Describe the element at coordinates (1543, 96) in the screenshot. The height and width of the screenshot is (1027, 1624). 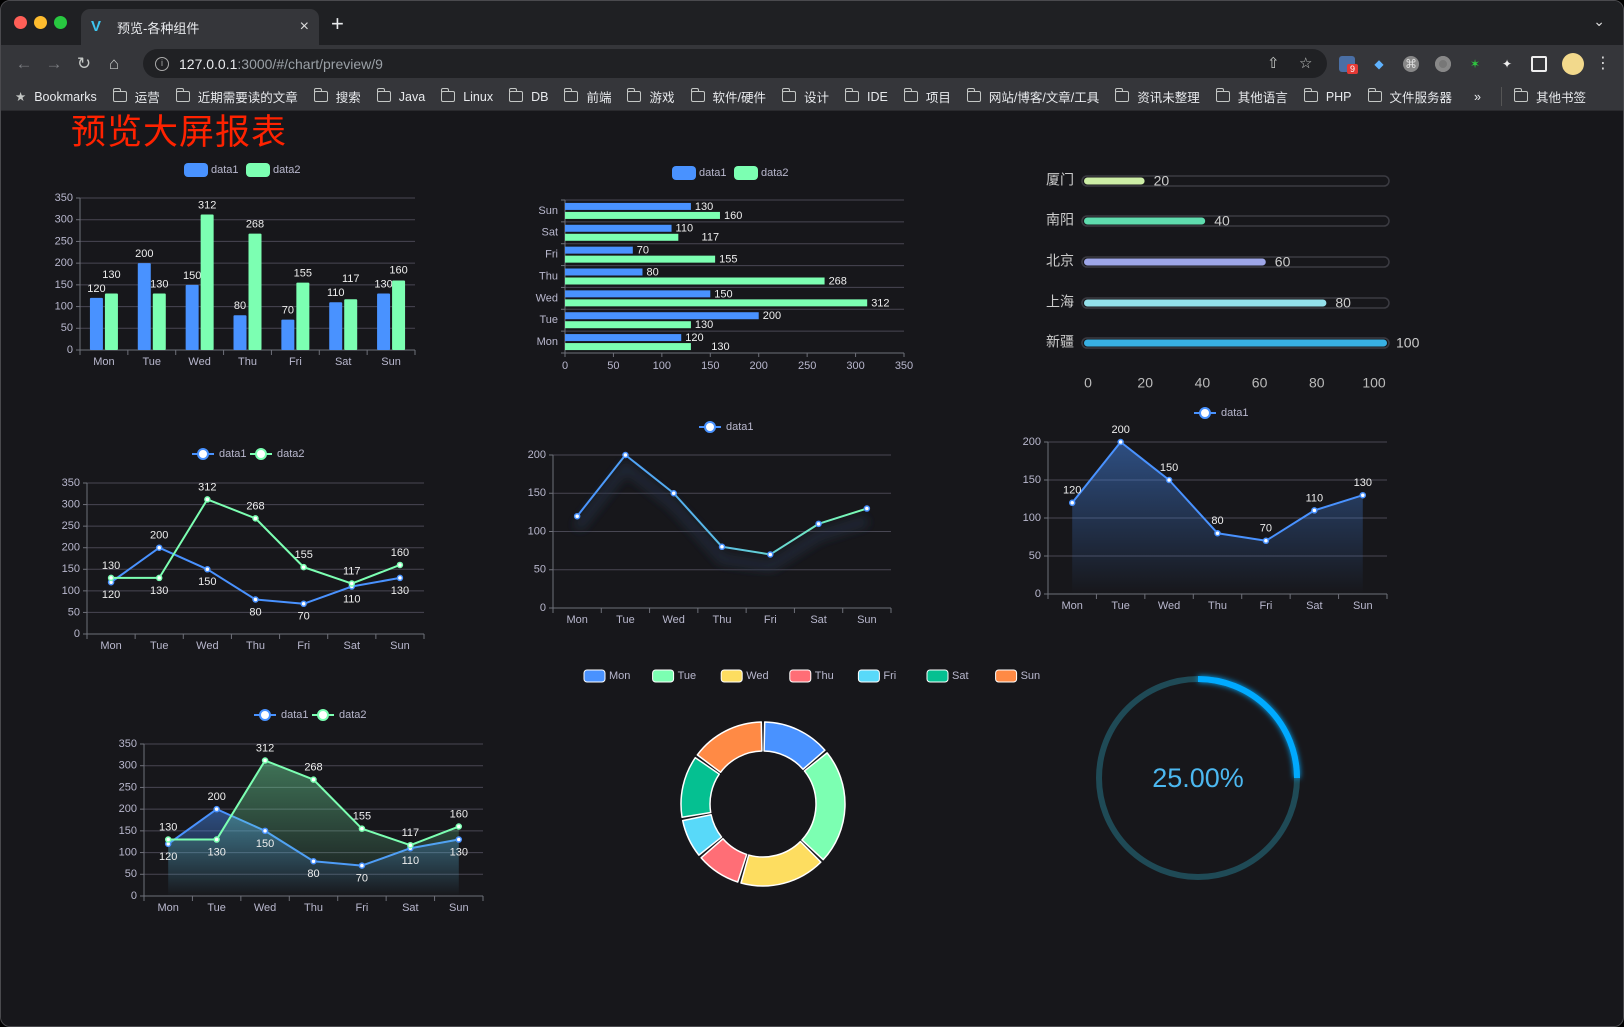
I see `other-bookmarks: 其他书签` at that location.